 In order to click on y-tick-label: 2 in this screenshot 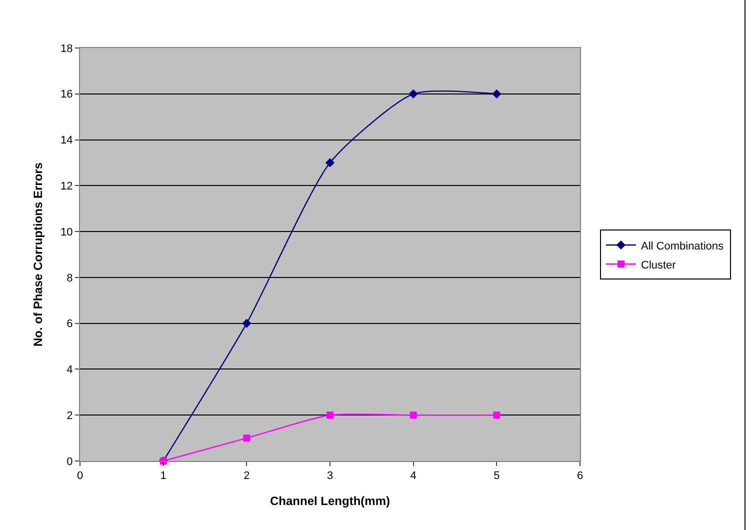, I will do `click(69, 416)`.